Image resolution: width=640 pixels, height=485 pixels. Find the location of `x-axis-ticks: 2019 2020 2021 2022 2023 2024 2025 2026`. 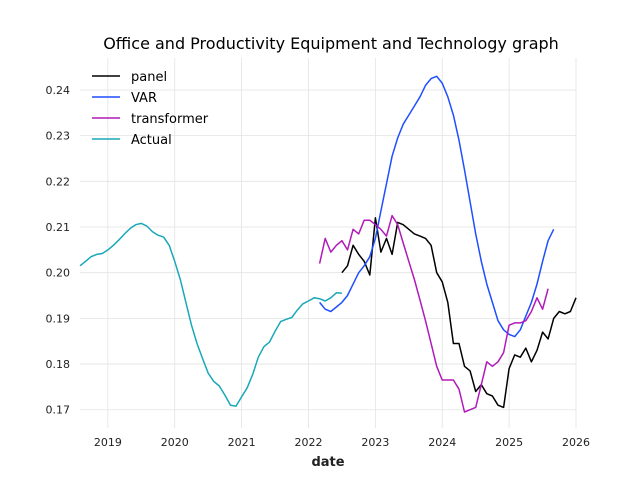

x-axis-ticks: 2019 2020 2021 2022 2023 2024 2025 2026 is located at coordinates (342, 442).